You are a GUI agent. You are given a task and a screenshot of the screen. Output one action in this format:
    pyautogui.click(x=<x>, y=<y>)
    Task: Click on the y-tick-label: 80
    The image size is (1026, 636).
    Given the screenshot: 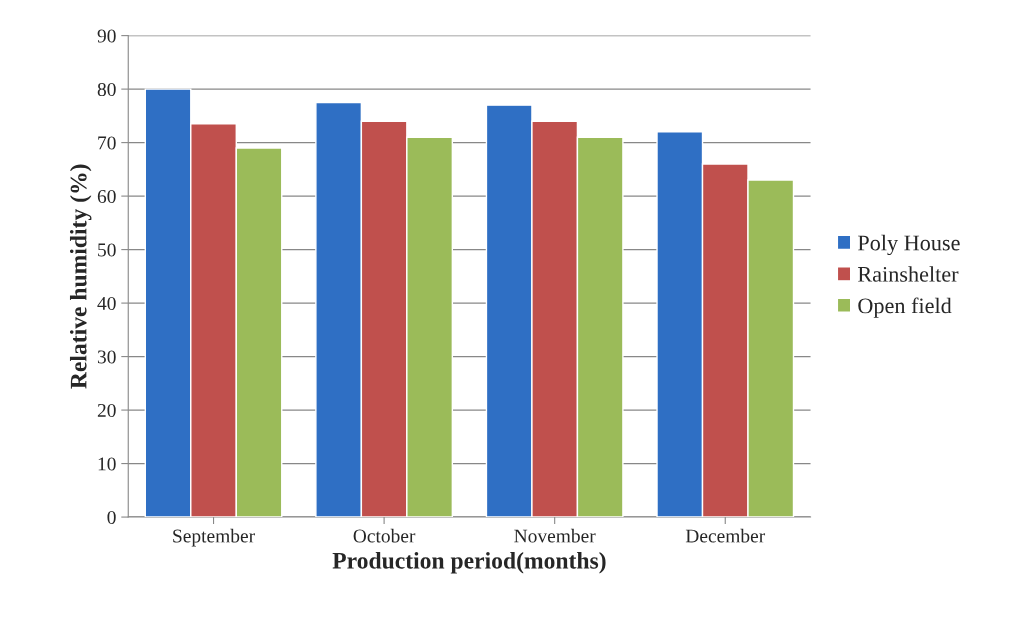 What is the action you would take?
    pyautogui.click(x=106, y=89)
    